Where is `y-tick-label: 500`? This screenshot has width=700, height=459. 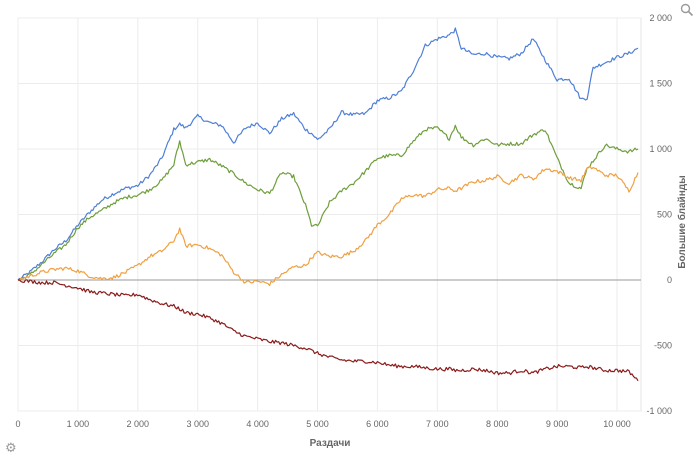
y-tick-label: 500 is located at coordinates (664, 215).